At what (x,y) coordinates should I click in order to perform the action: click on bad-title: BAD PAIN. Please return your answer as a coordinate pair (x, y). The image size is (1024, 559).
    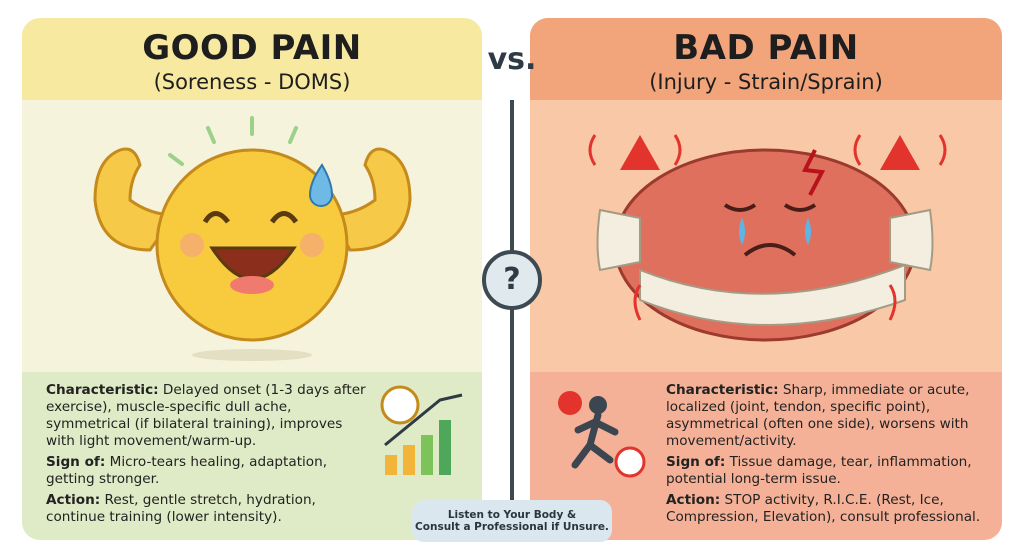
    Looking at the image, I should click on (766, 48).